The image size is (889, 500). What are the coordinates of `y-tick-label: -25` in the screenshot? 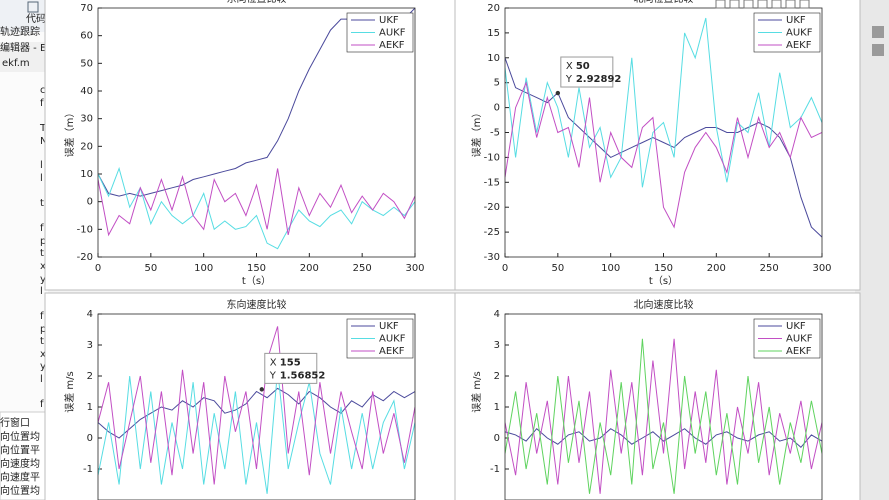 It's located at (492, 232).